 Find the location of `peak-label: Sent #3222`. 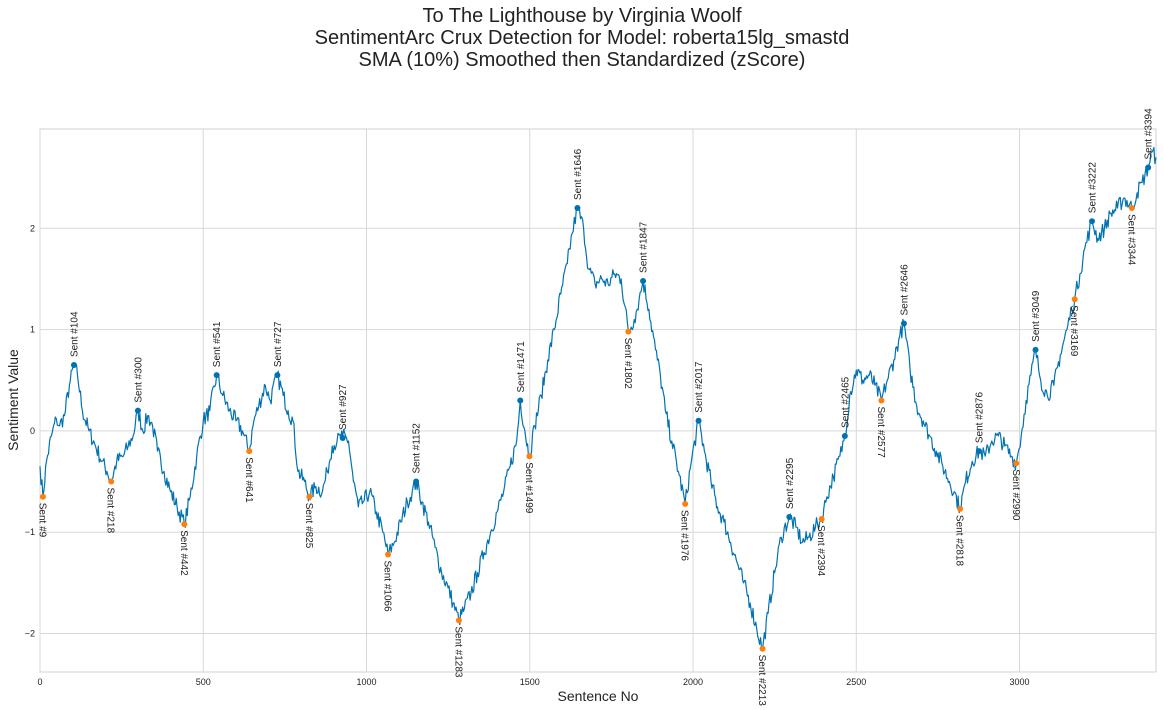

peak-label: Sent #3222 is located at coordinates (1093, 188).